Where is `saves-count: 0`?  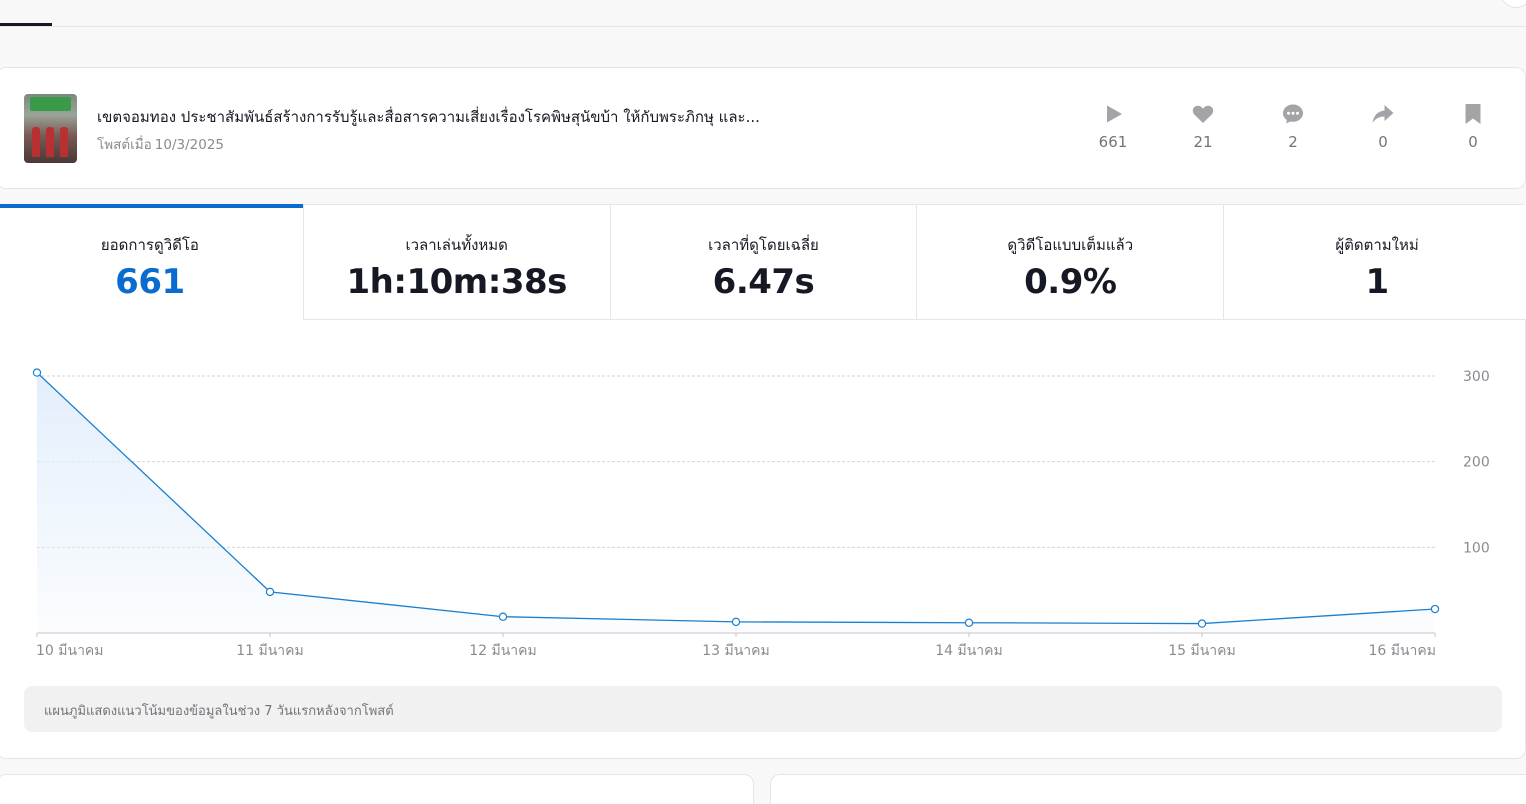
saves-count: 0 is located at coordinates (1473, 142).